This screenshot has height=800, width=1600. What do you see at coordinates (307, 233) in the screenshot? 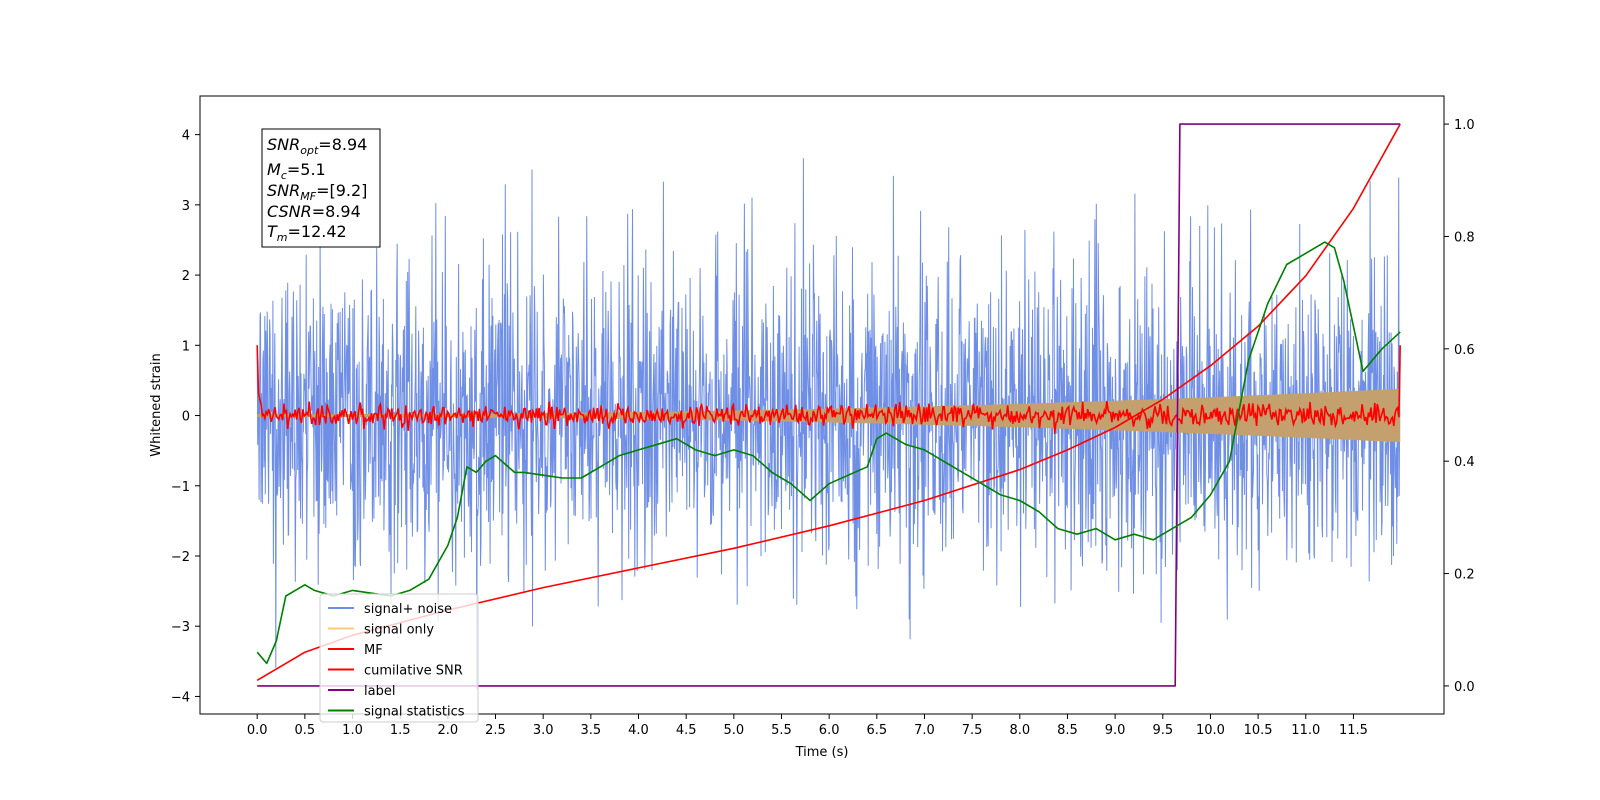
I see `info-tm: Tm=12.42` at bounding box center [307, 233].